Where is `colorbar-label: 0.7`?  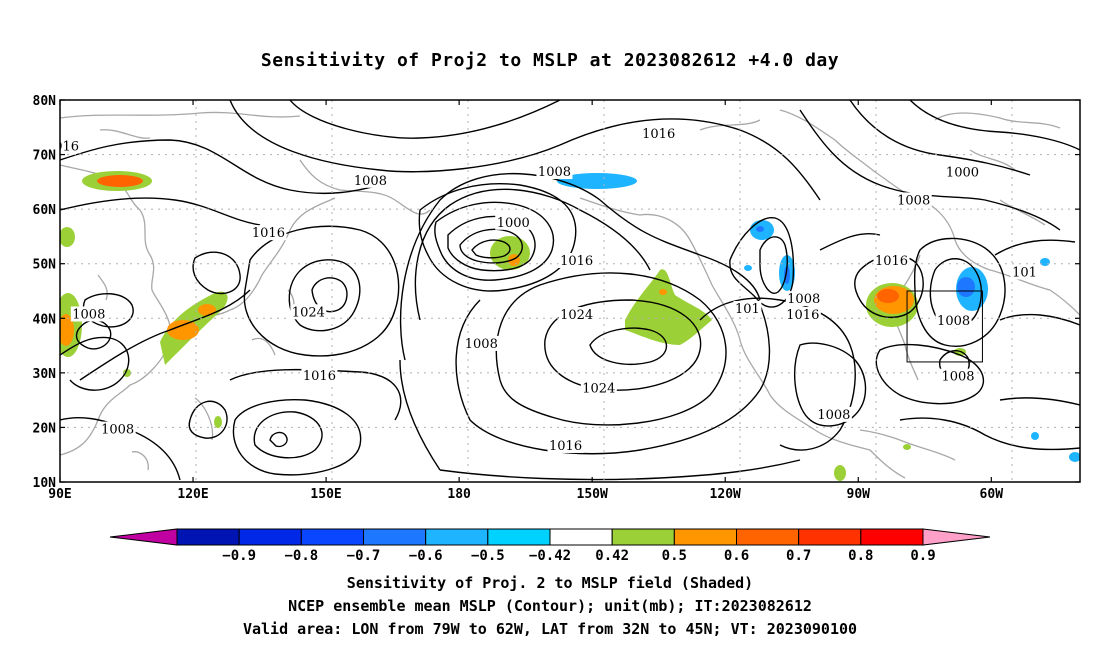
colorbar-label: 0.7 is located at coordinates (798, 556).